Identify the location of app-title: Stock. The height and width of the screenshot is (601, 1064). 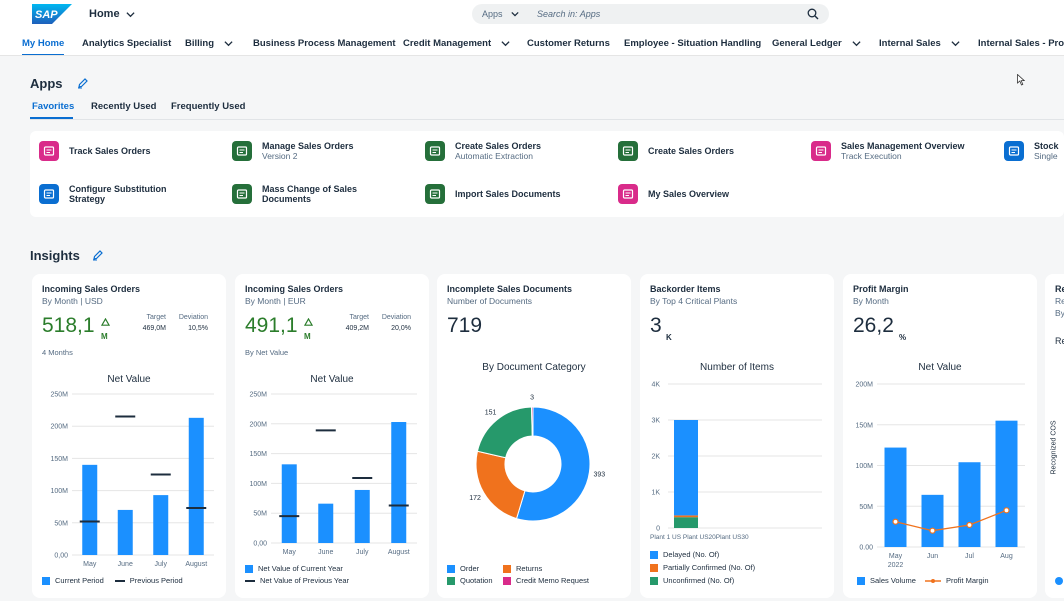
(1046, 146).